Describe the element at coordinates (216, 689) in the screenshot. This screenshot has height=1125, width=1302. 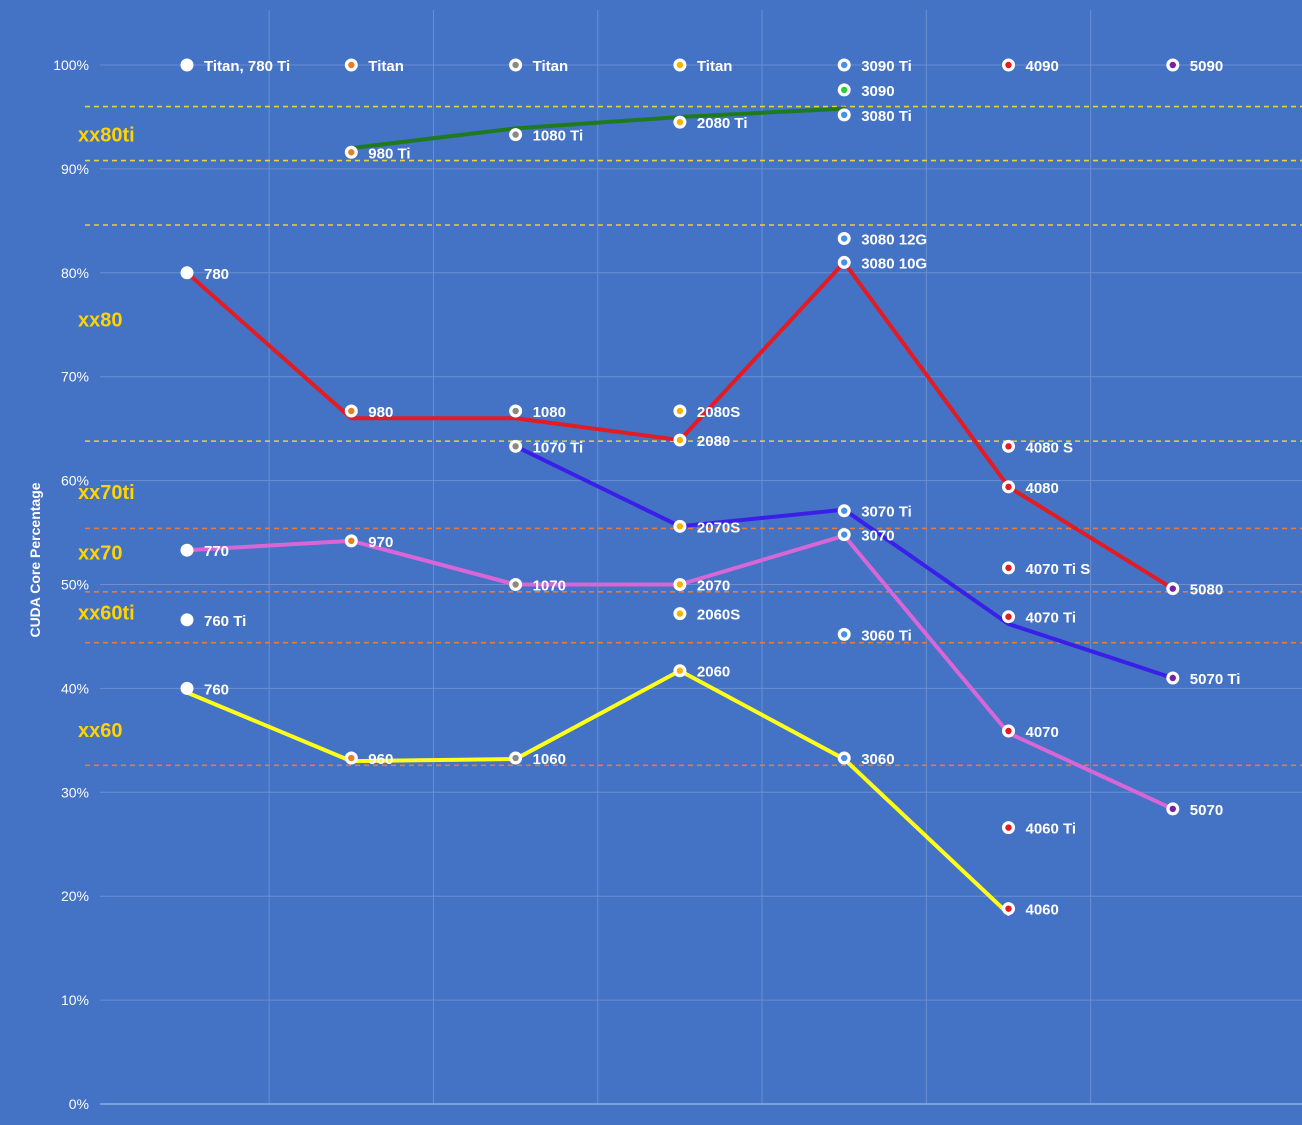
I see `point-label-4: 760` at that location.